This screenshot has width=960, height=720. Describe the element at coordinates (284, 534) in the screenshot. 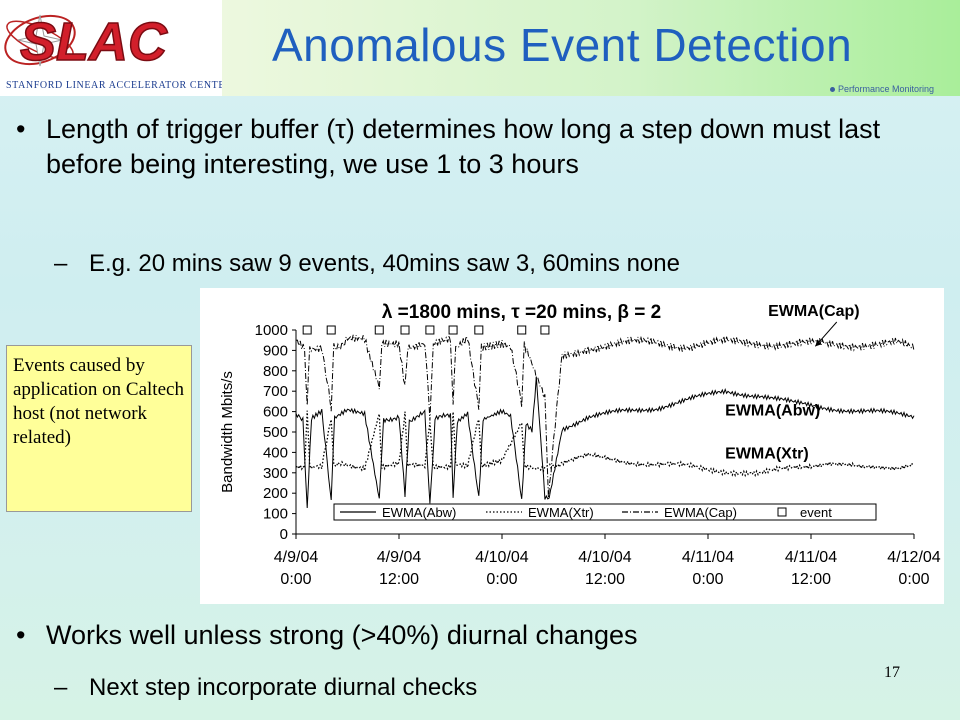

I see `y-tick-label: 0` at that location.